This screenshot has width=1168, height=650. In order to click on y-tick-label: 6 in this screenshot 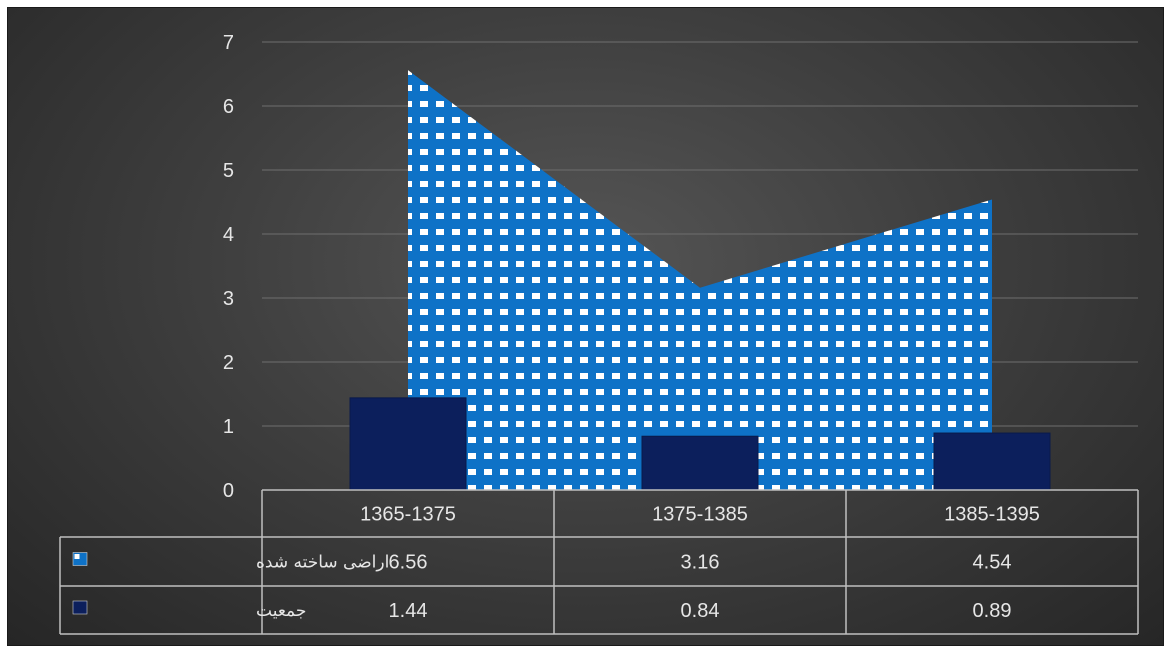, I will do `click(228, 107)`.